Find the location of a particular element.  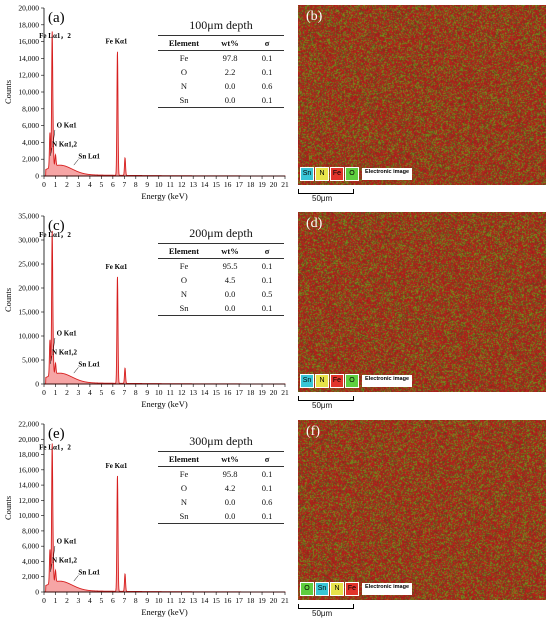

x-tick-label: 18 is located at coordinates (251, 392).